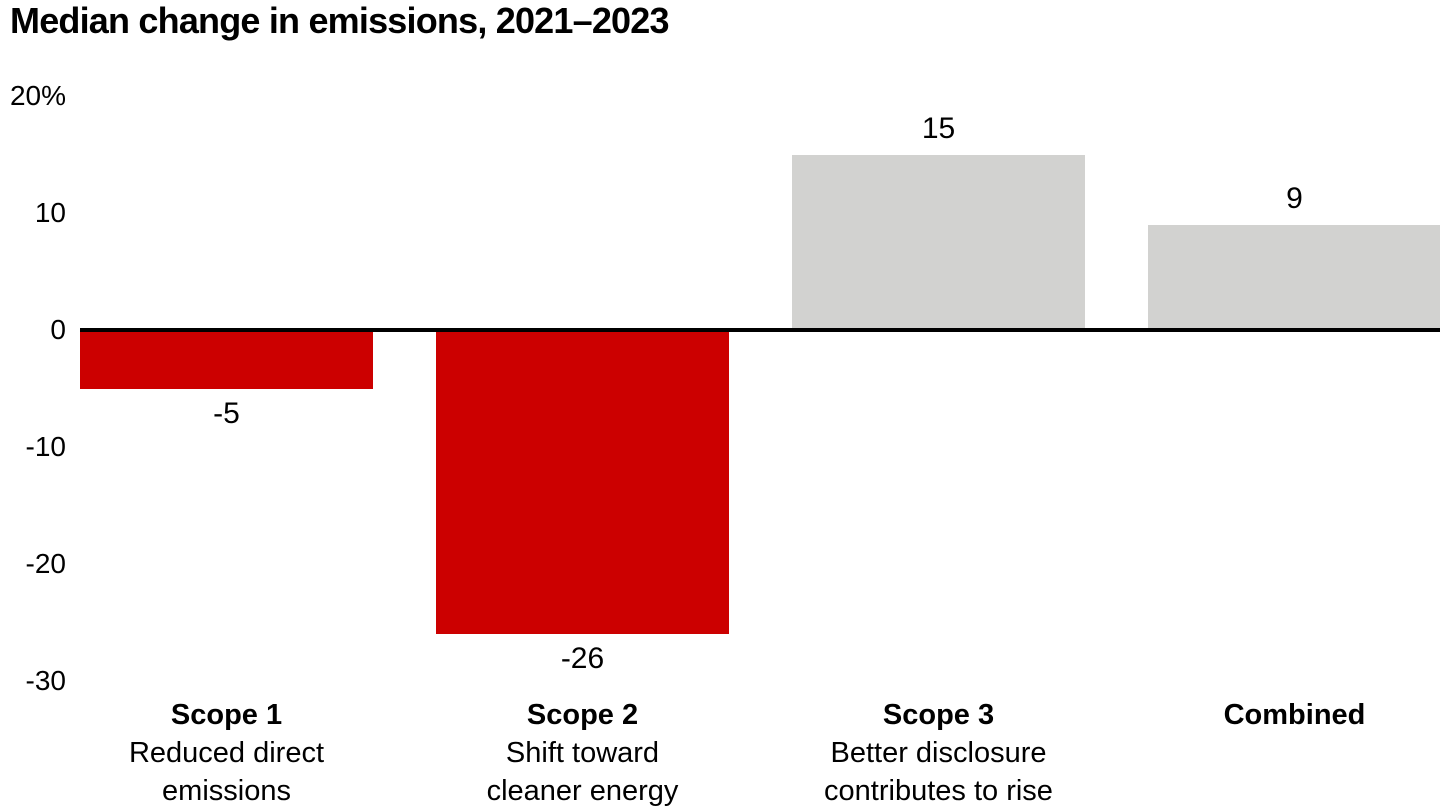  I want to click on category-name: Scope 1, so click(226, 715).